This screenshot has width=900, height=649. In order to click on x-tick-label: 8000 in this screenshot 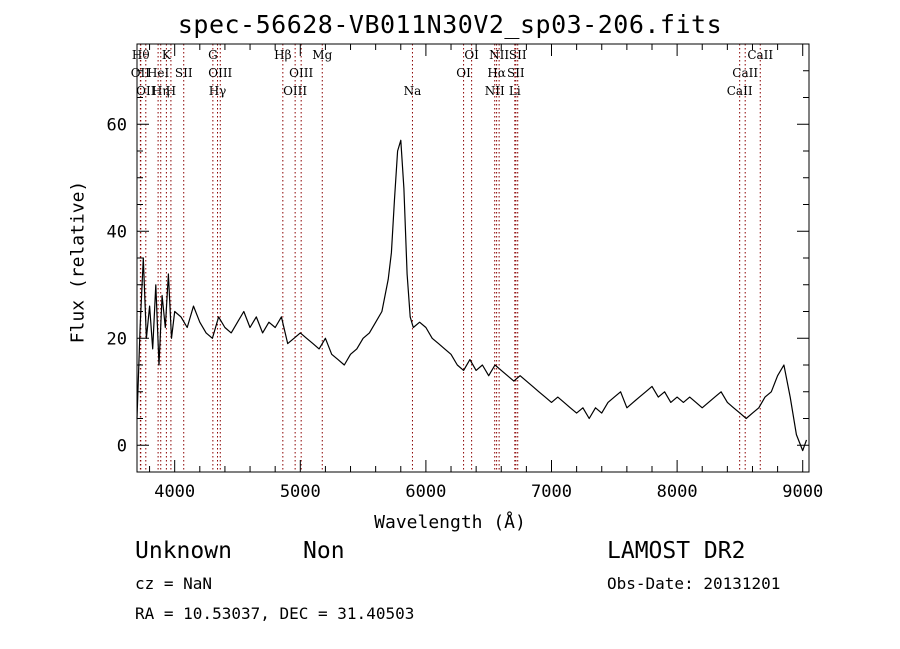, I will do `click(677, 492)`.